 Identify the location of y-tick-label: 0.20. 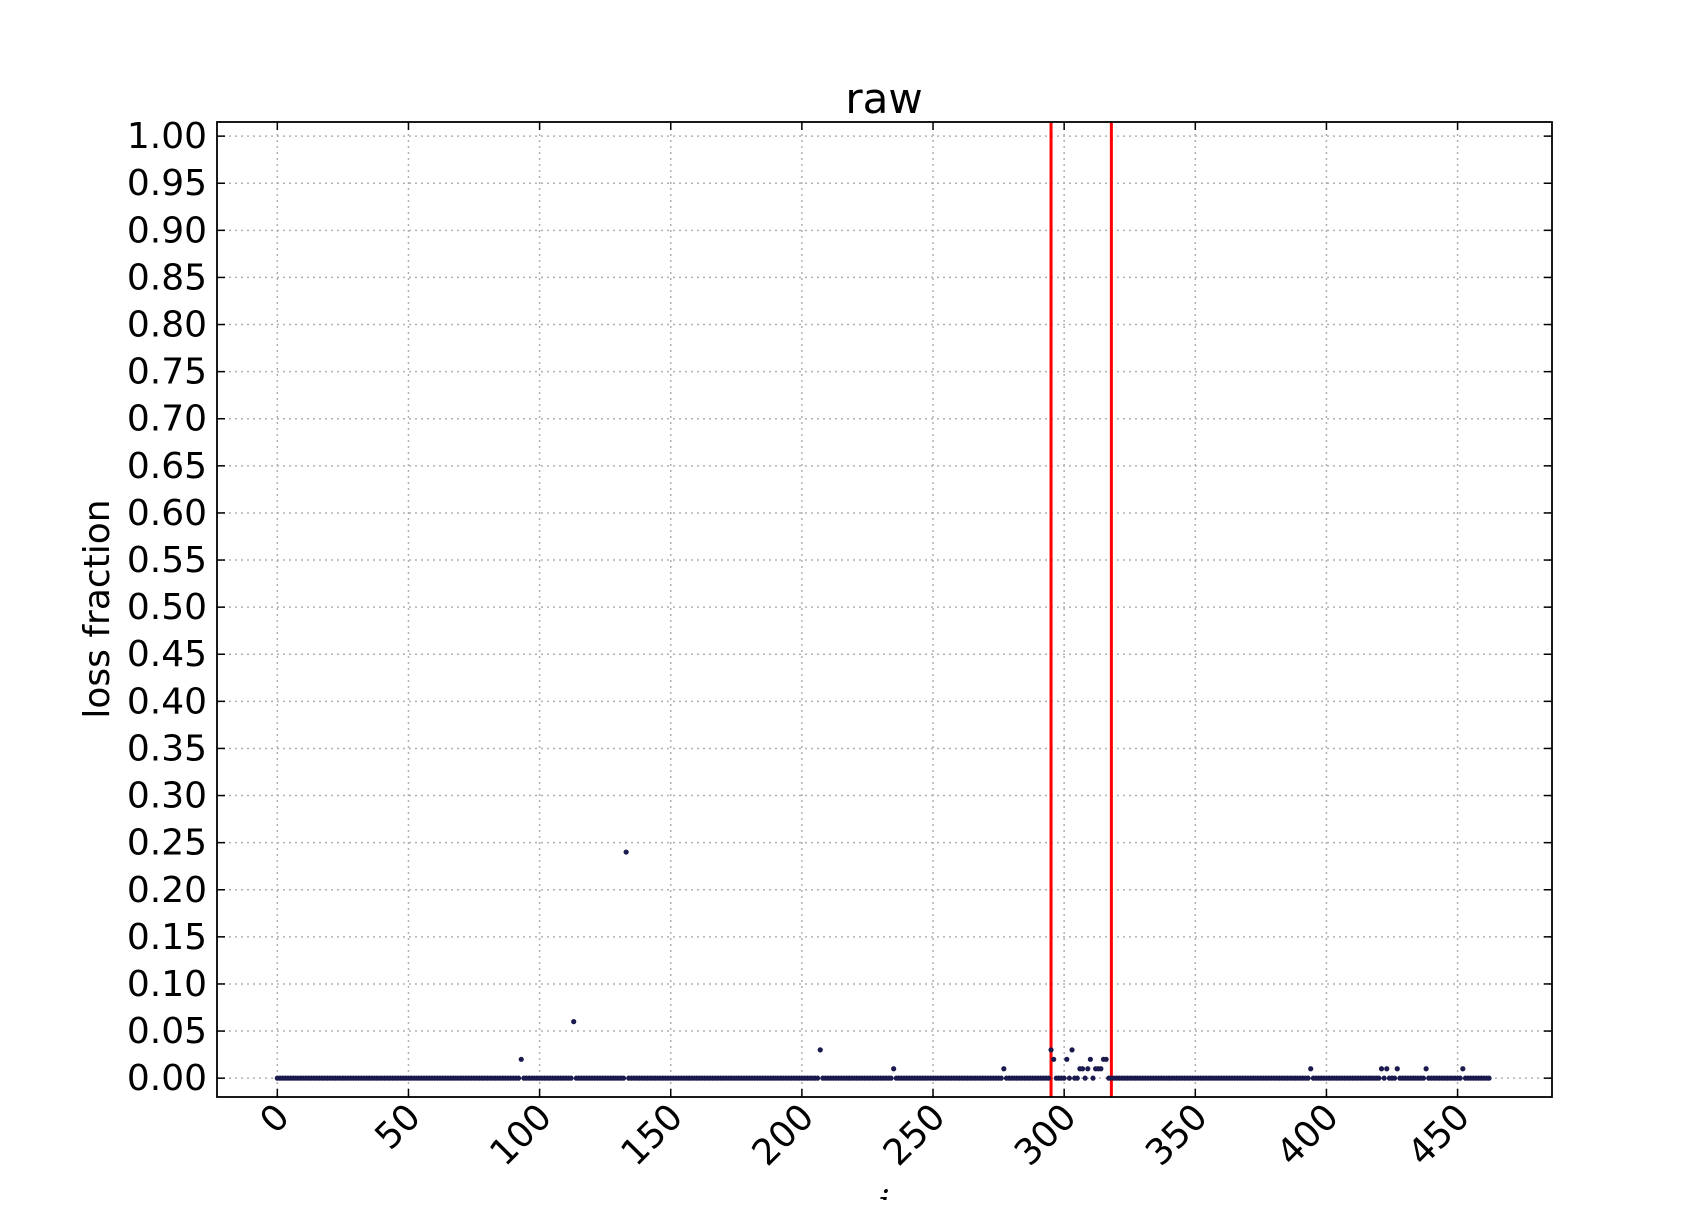
(167, 890).